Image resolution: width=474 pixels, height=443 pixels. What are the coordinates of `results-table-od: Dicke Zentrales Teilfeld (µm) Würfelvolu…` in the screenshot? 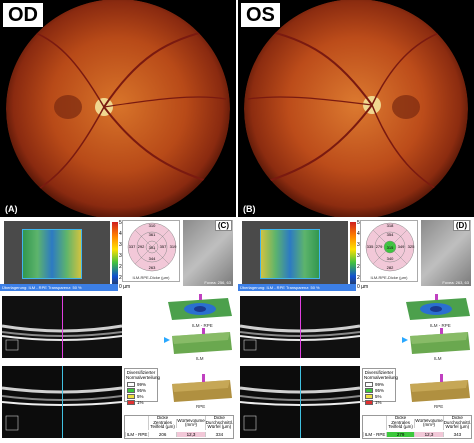 It's located at (179, 427).